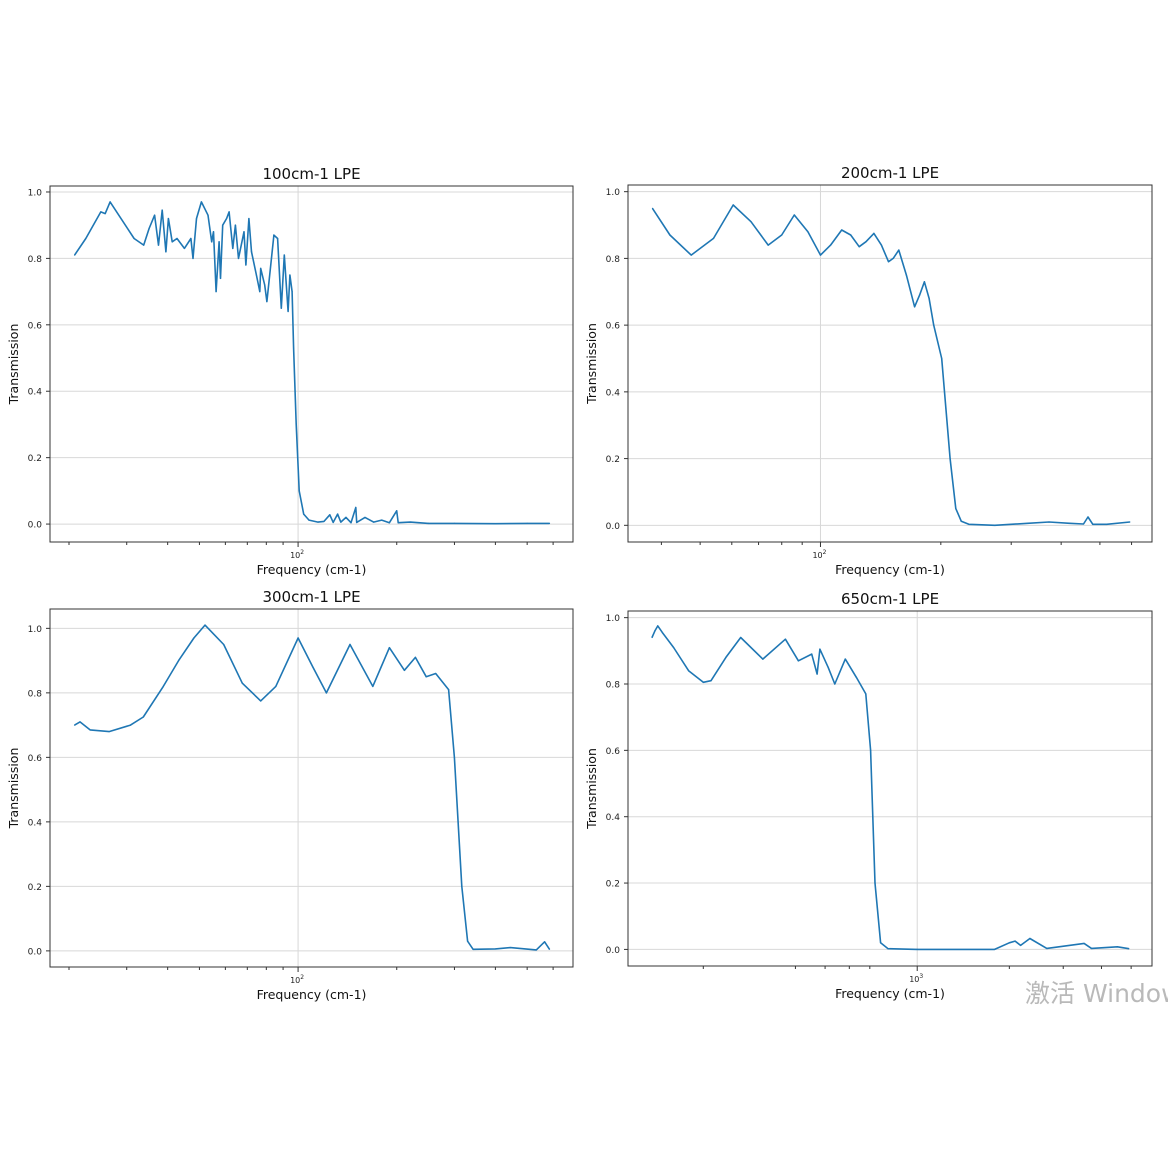  What do you see at coordinates (302, 552) in the screenshot?
I see `x-tick-exponent: 2` at bounding box center [302, 552].